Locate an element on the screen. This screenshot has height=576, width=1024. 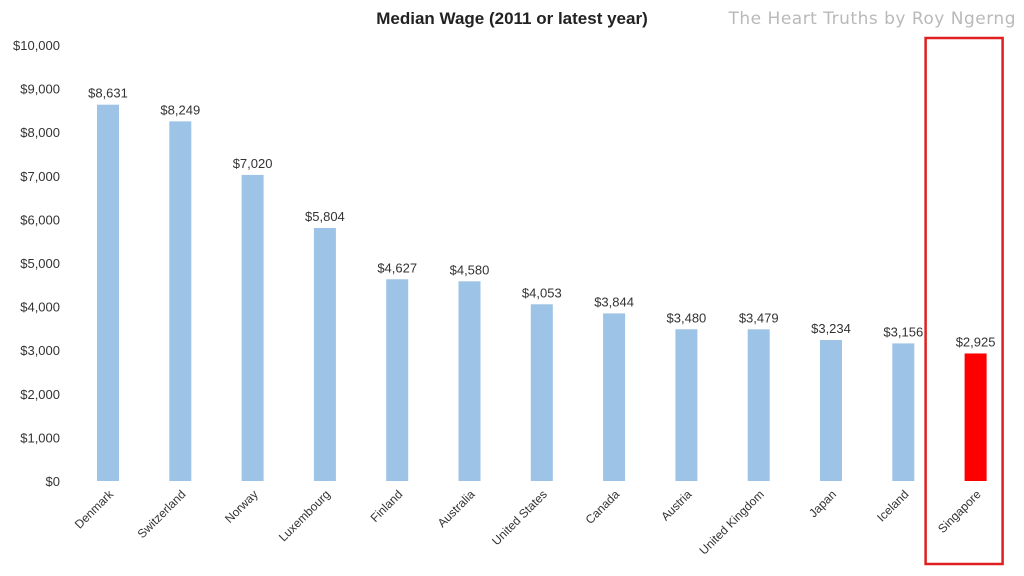
y-tick-label: $6,000 is located at coordinates (40, 219).